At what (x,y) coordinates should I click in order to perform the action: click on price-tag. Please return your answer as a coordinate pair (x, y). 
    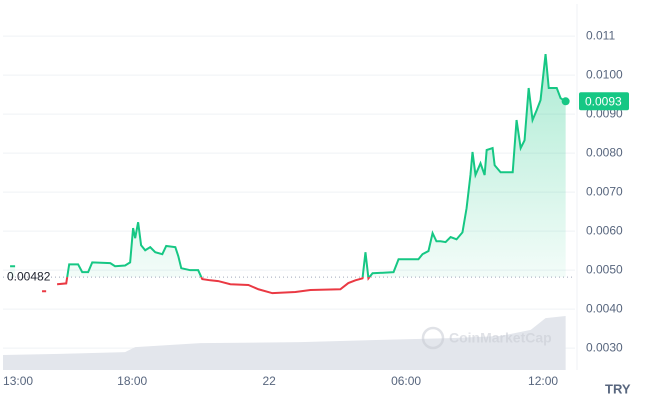
    Looking at the image, I should click on (604, 101).